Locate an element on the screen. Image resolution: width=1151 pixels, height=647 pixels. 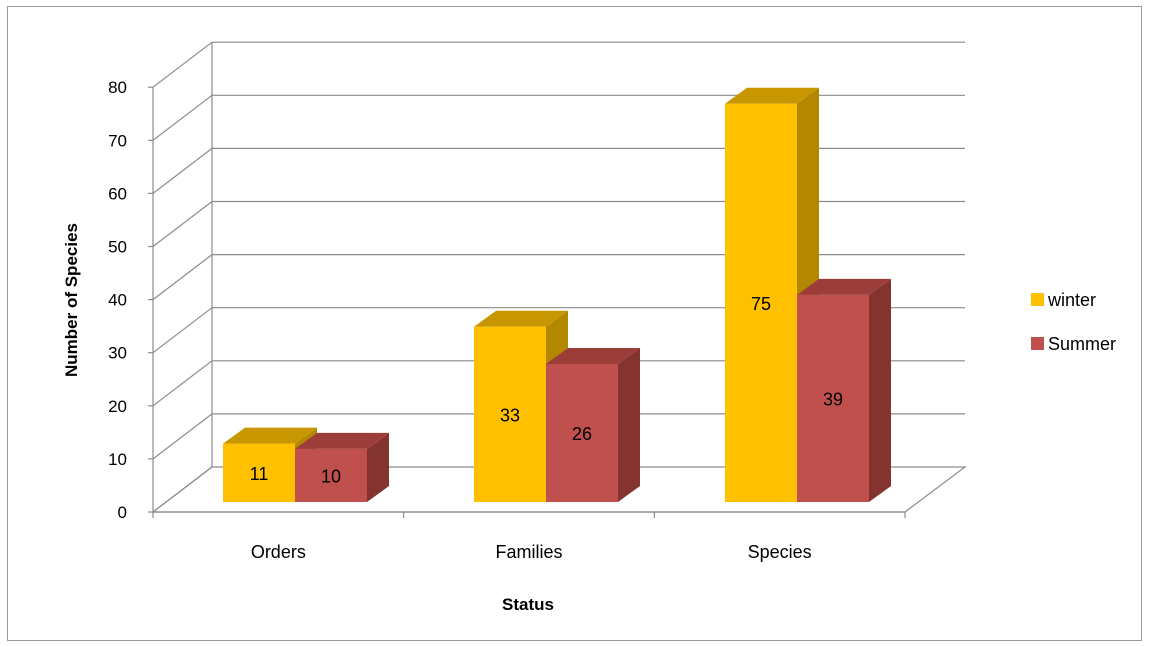
y-tick-label: 50 is located at coordinates (117, 247).